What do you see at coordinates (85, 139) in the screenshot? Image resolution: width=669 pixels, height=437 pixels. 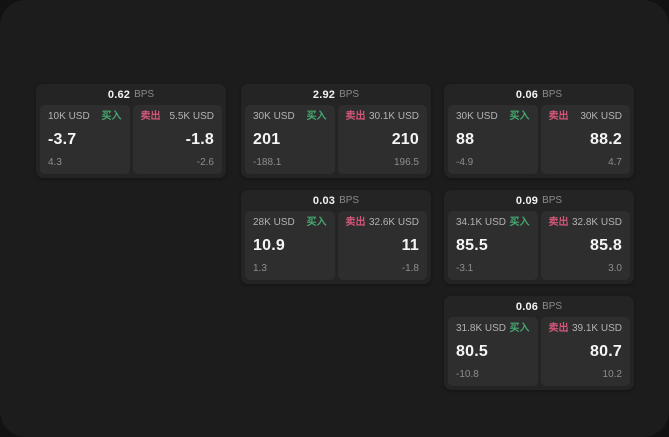 I see `buy-quote-tile: 10K USD 买入 -3.7 4.3` at bounding box center [85, 139].